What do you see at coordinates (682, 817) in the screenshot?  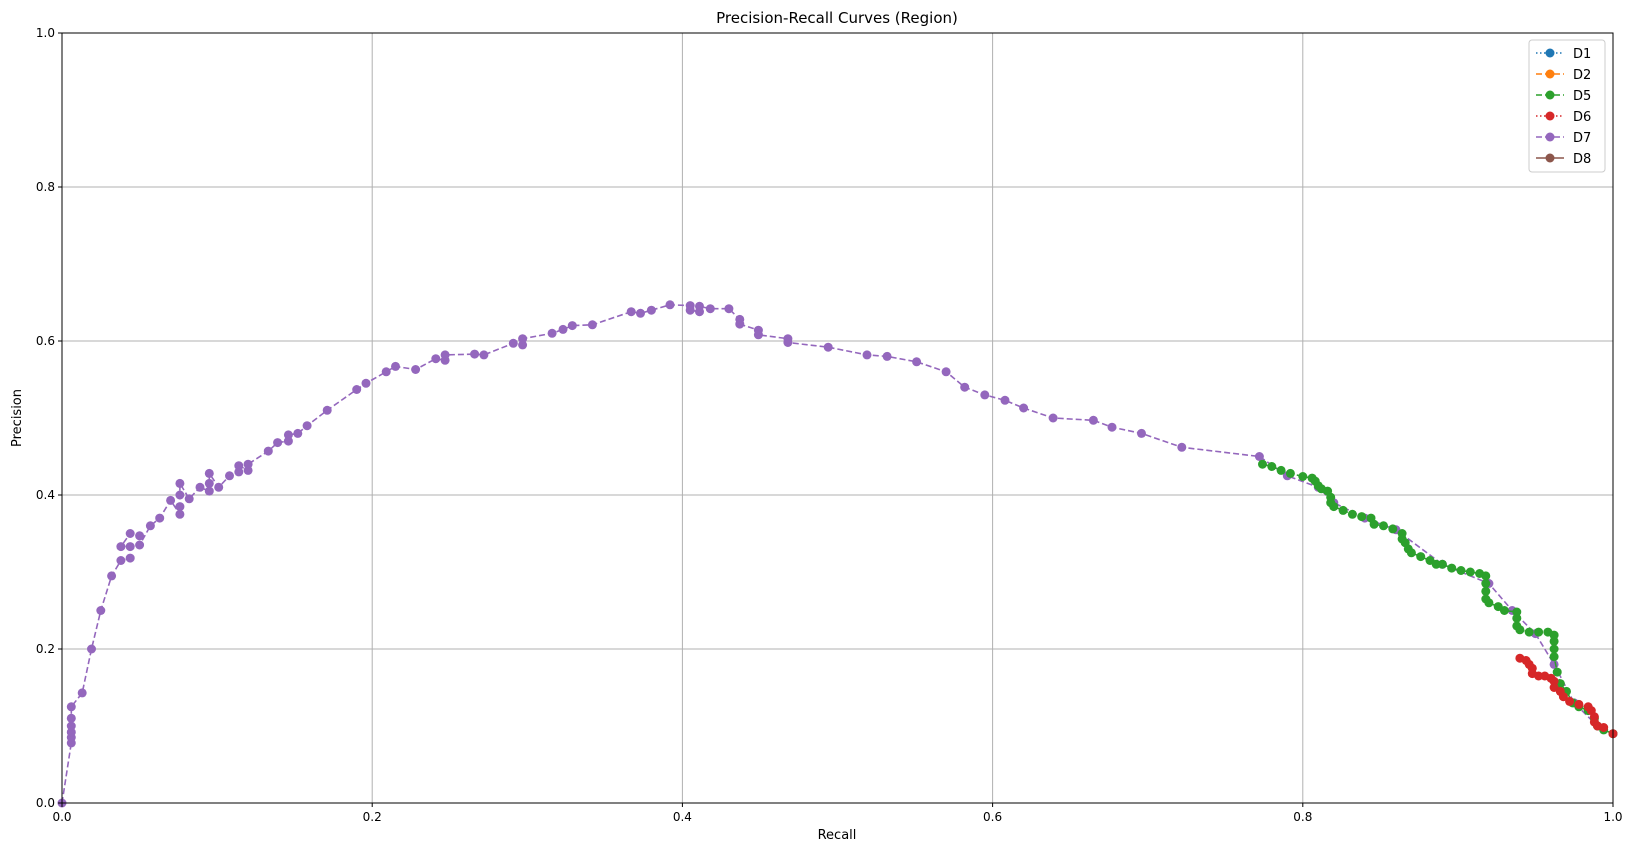 I see `x-tick-label: 0.4` at bounding box center [682, 817].